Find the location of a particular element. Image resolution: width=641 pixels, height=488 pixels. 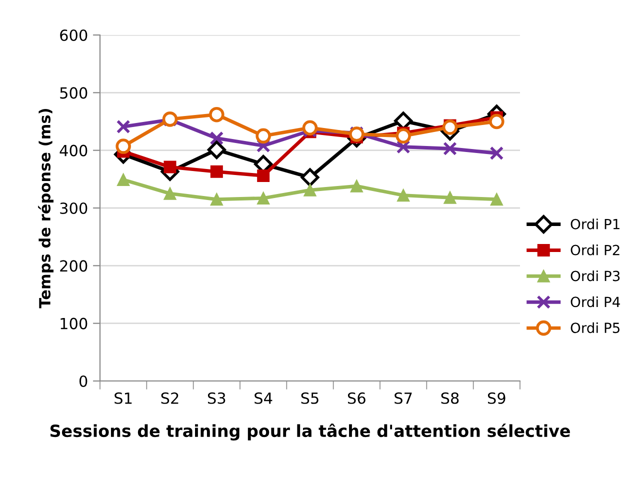

y-tick-label: 0 is located at coordinates (83, 381).